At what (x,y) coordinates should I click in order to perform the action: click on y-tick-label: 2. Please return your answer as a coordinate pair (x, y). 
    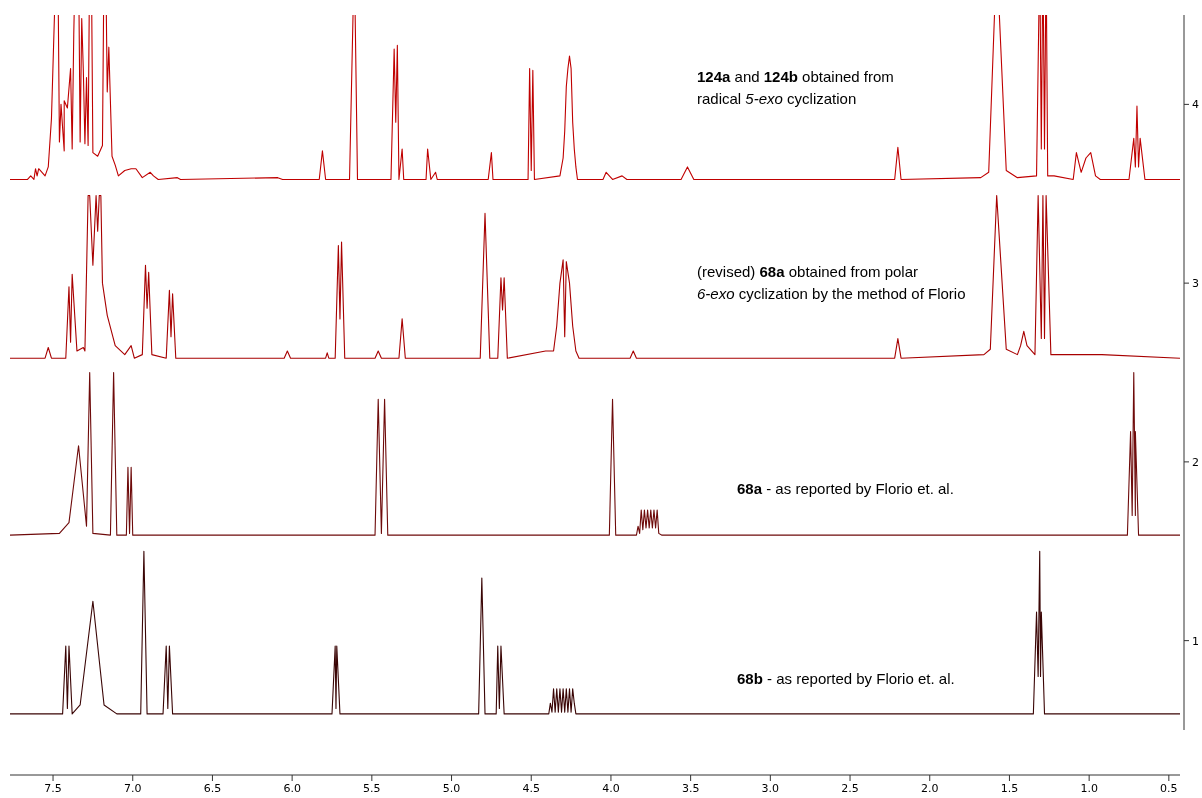
    Looking at the image, I should click on (1195, 462).